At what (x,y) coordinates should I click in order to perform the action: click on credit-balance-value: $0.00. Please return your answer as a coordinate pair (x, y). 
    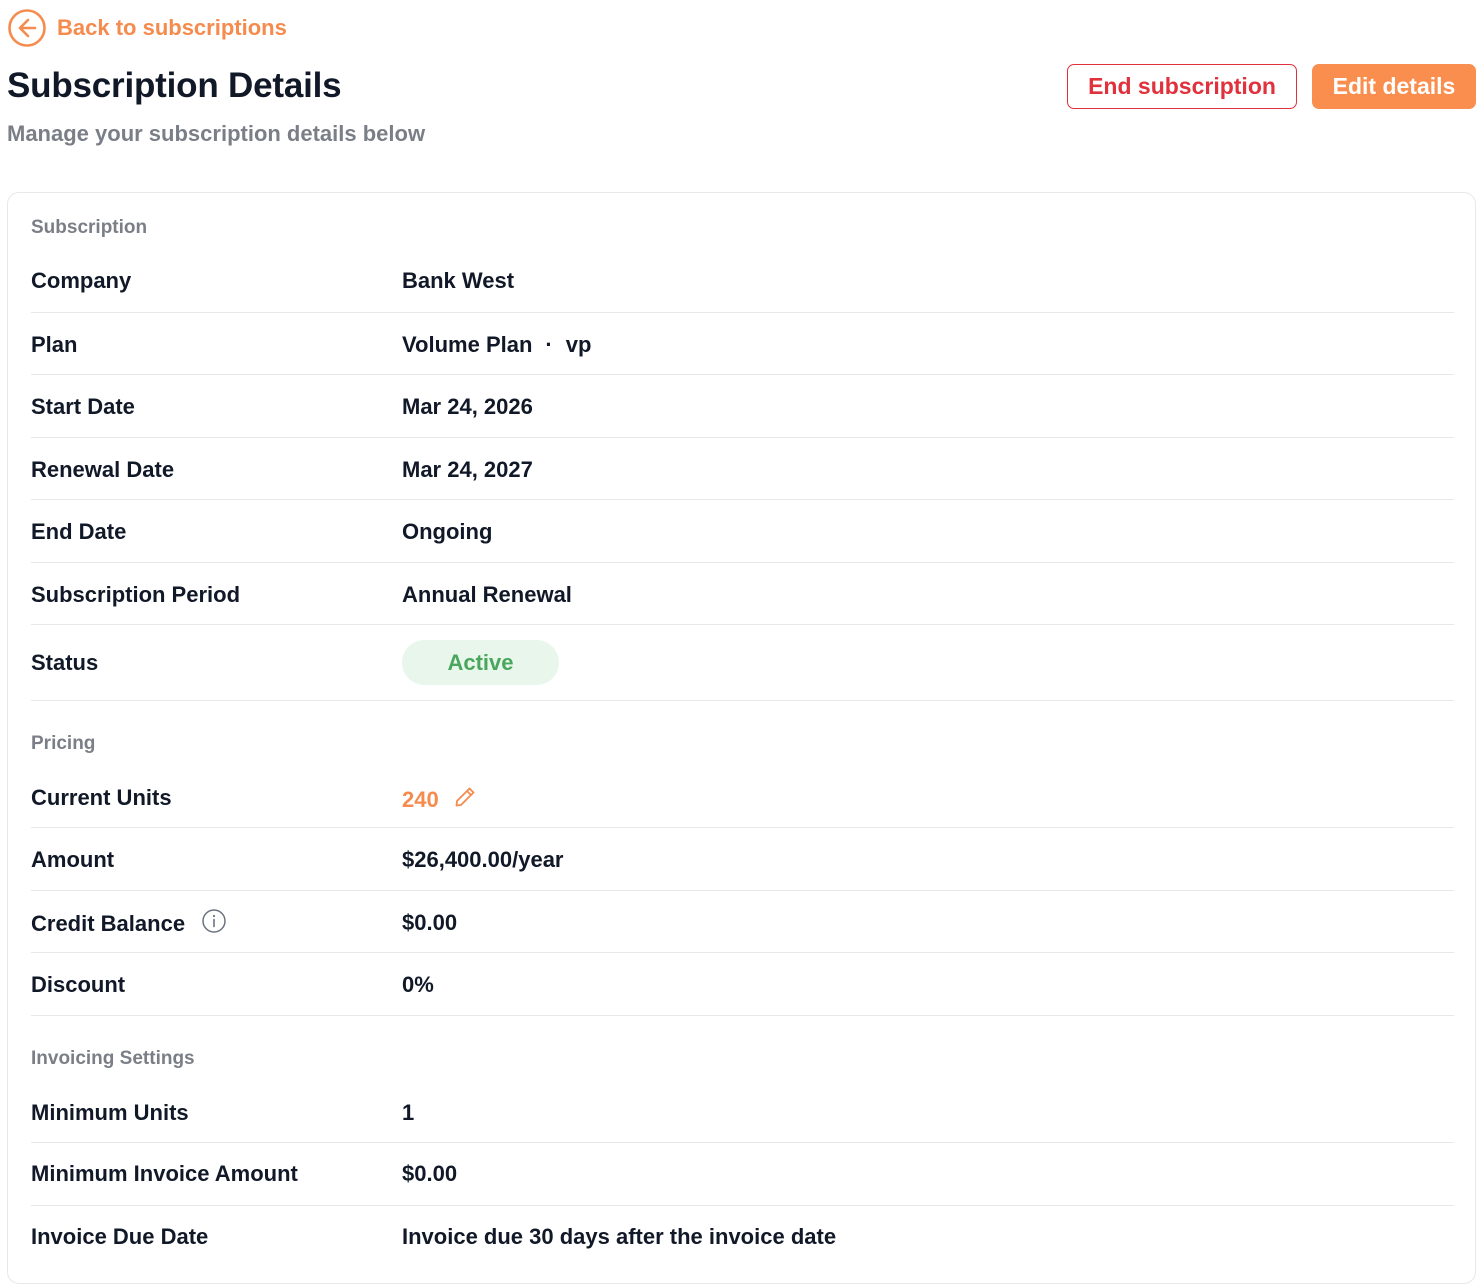
    Looking at the image, I should click on (430, 922).